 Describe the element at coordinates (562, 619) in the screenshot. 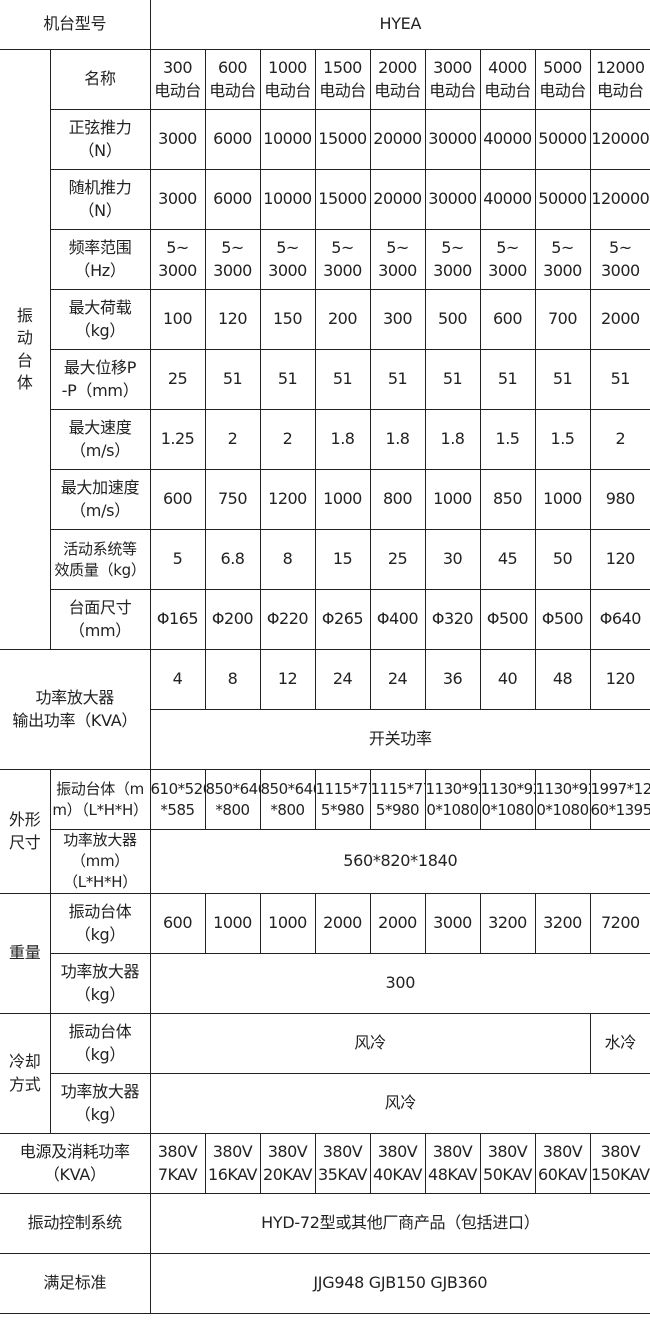

I see `value-cell: Φ500` at that location.